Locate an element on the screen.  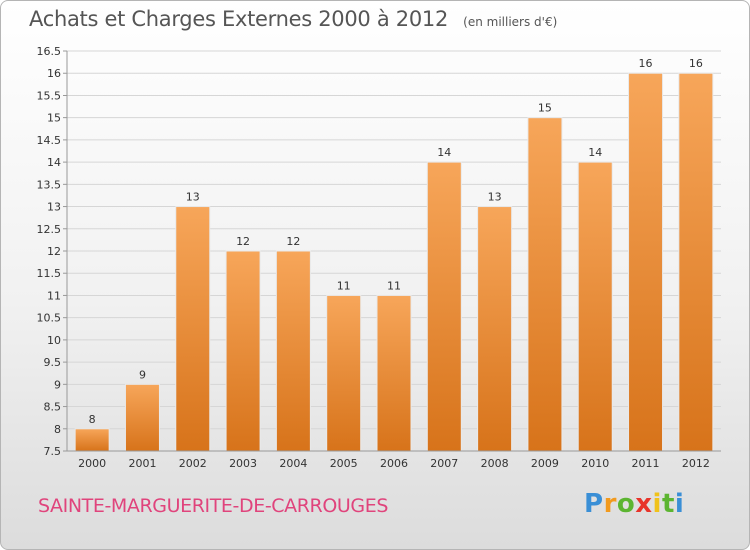
y-tick-label: 13.5 is located at coordinates (49, 184).